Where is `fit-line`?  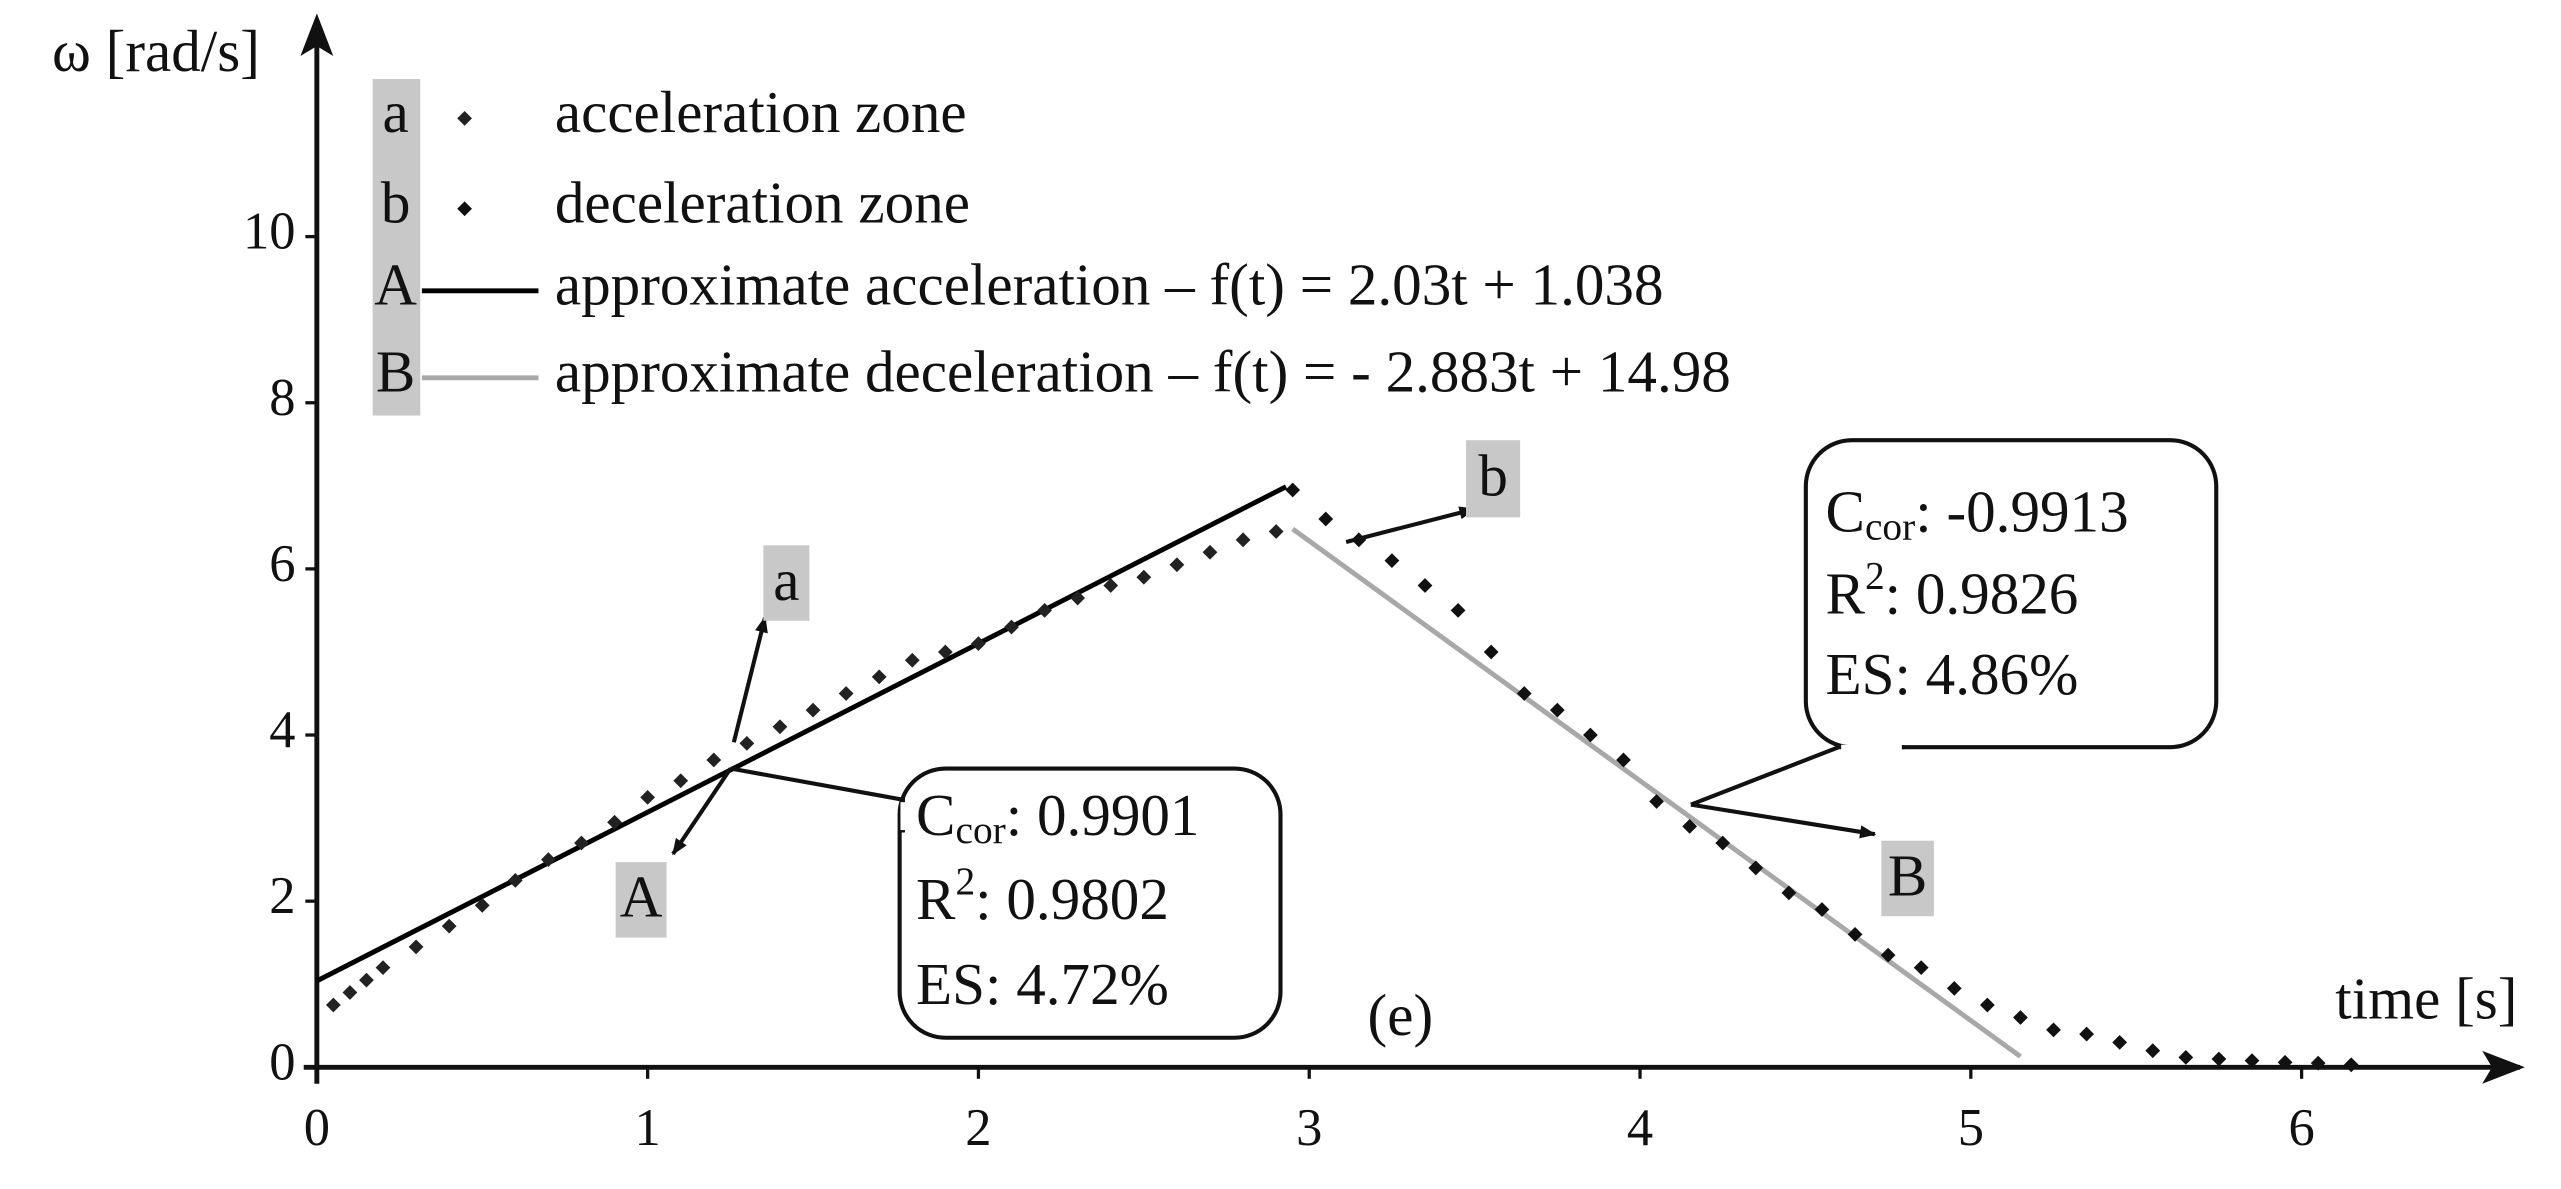
fit-line is located at coordinates (1656, 793).